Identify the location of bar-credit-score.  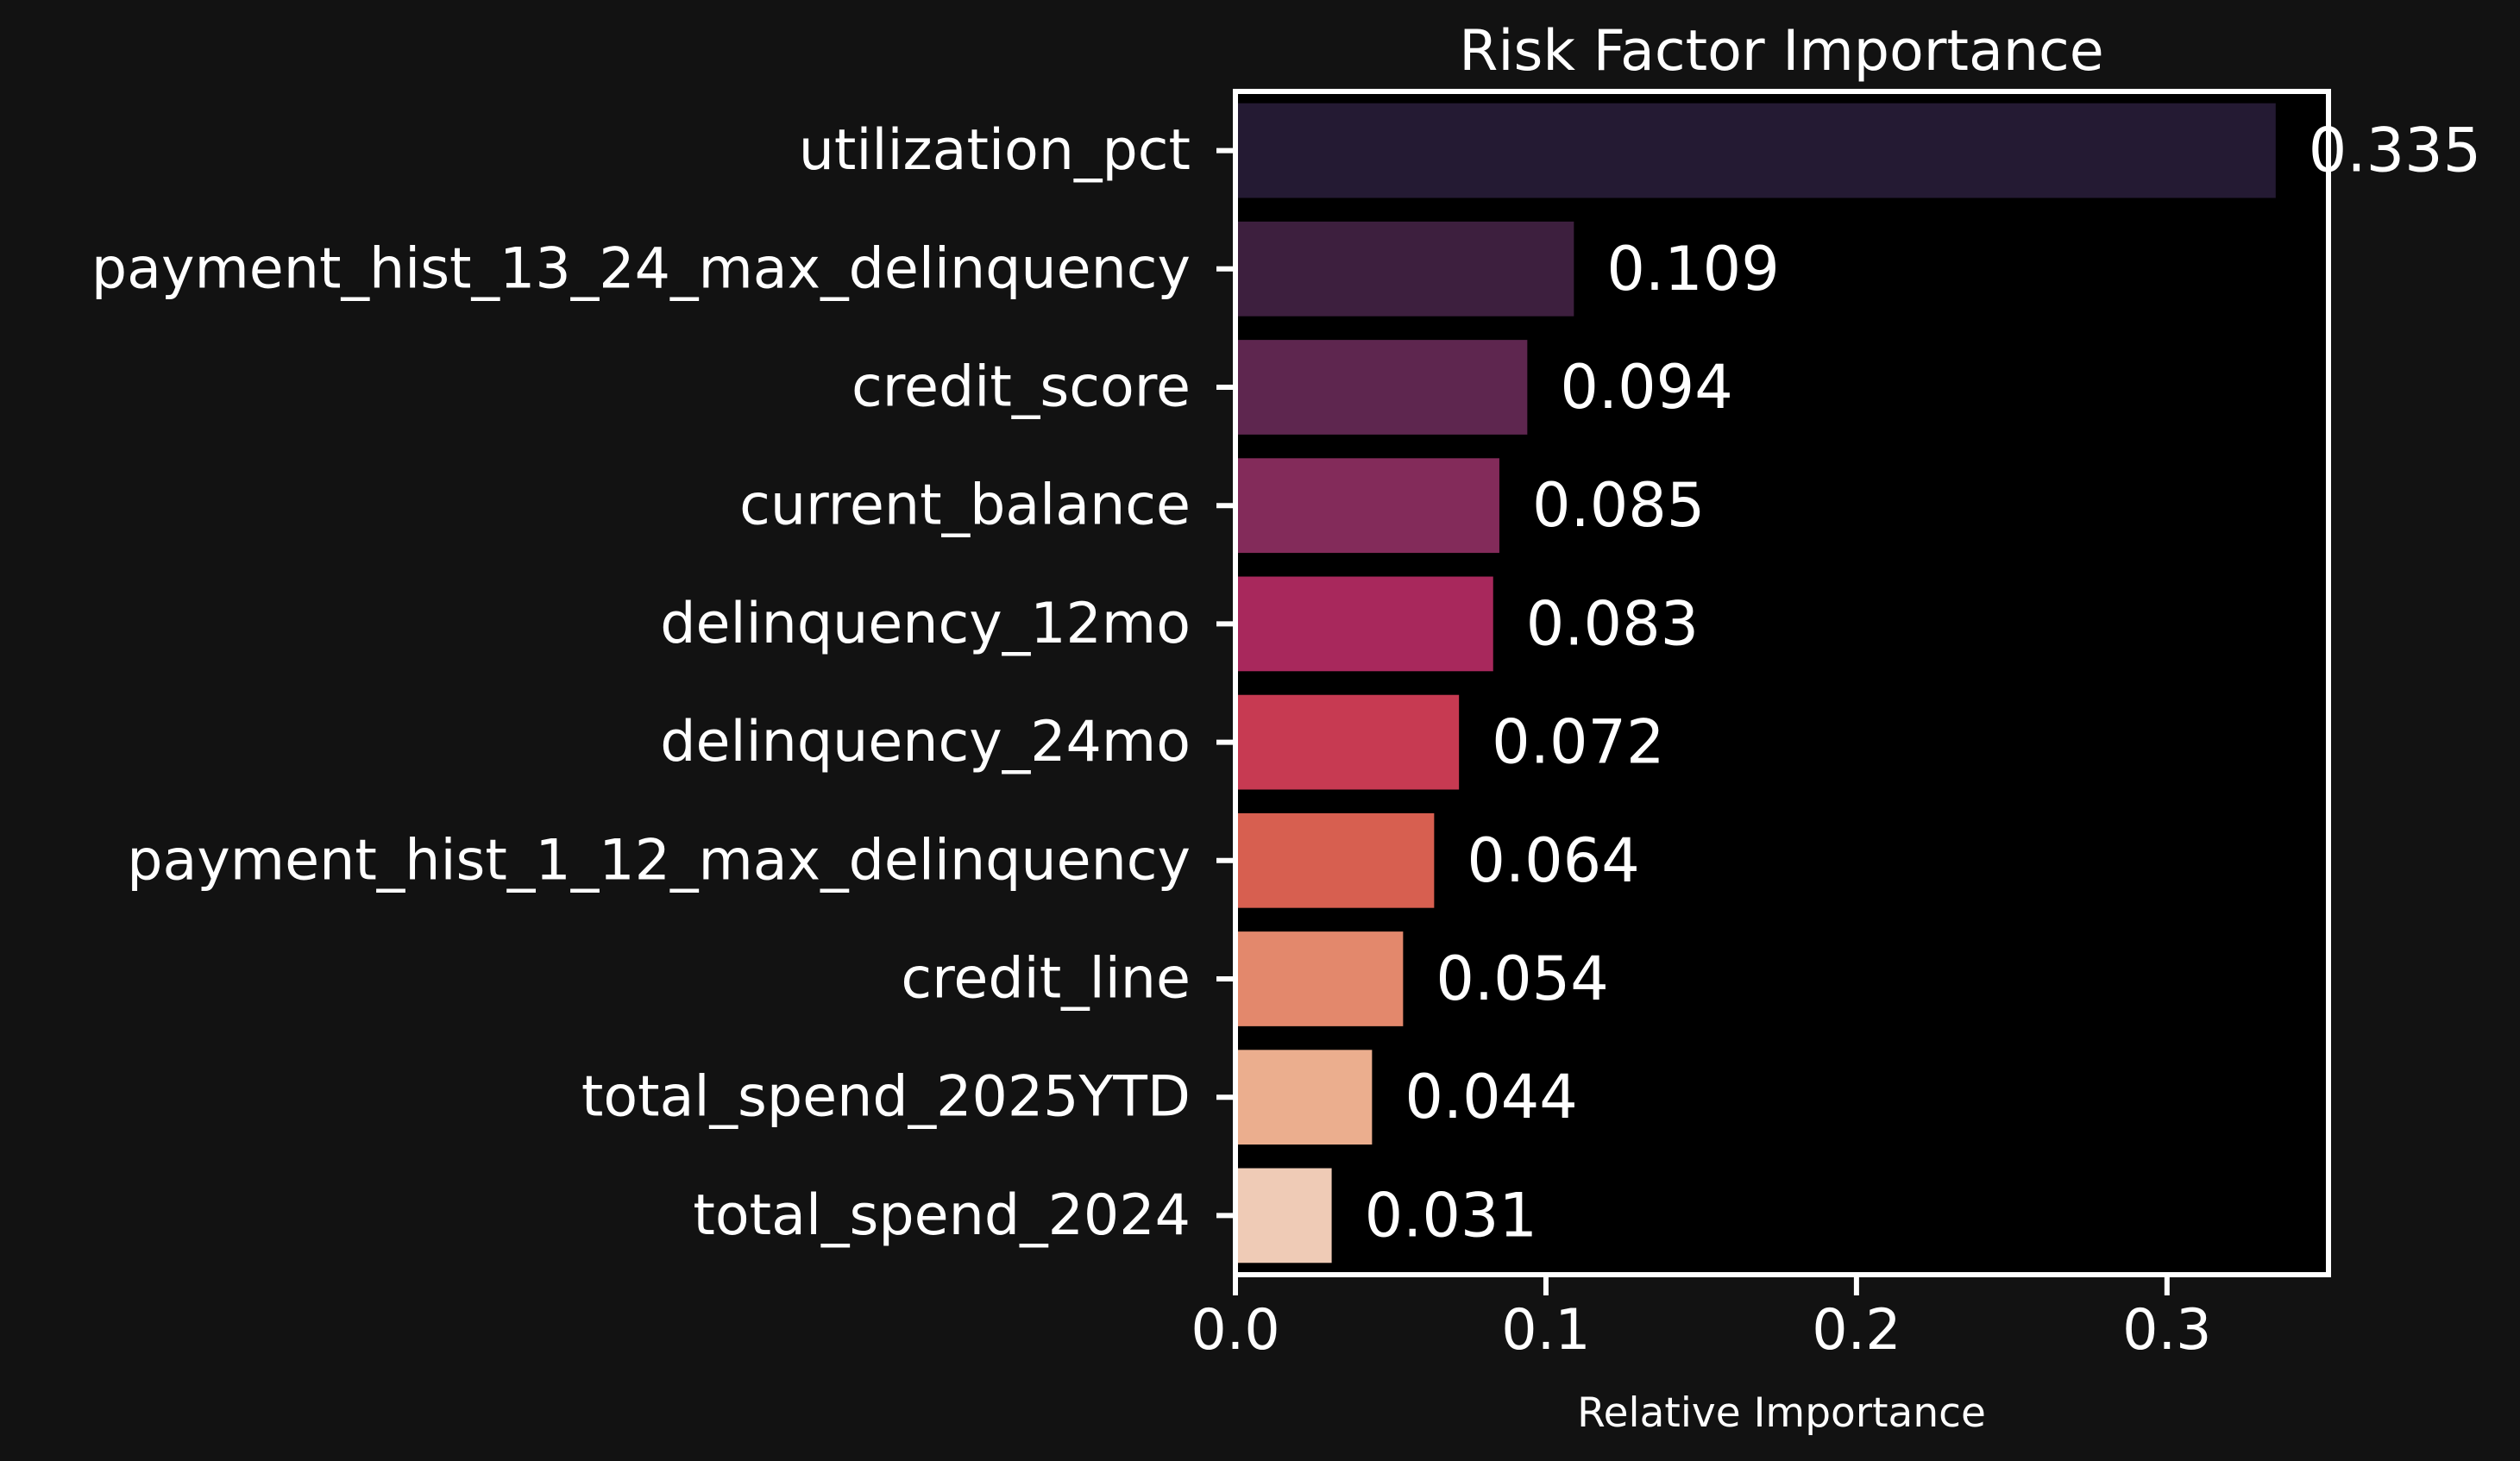
(1383, 388).